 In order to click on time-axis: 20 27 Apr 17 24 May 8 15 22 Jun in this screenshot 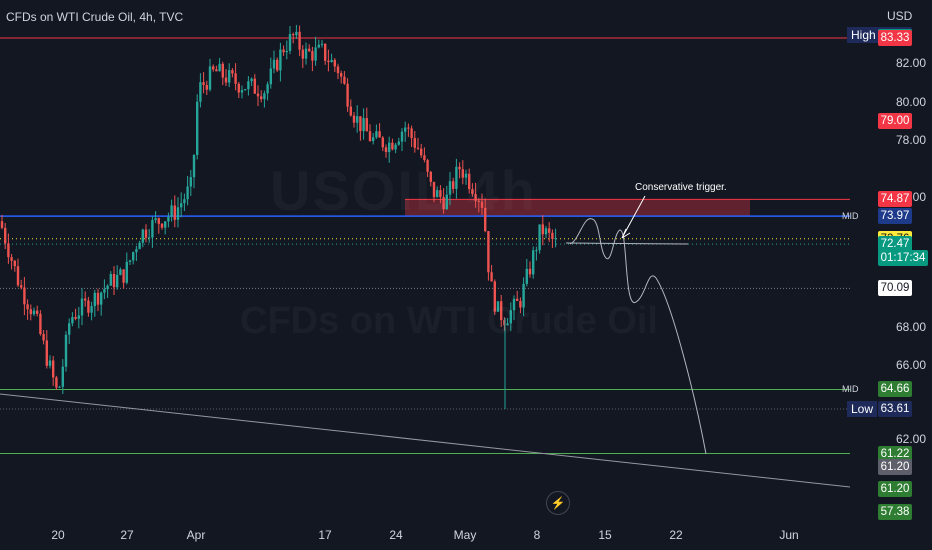, I will do `click(425, 536)`.